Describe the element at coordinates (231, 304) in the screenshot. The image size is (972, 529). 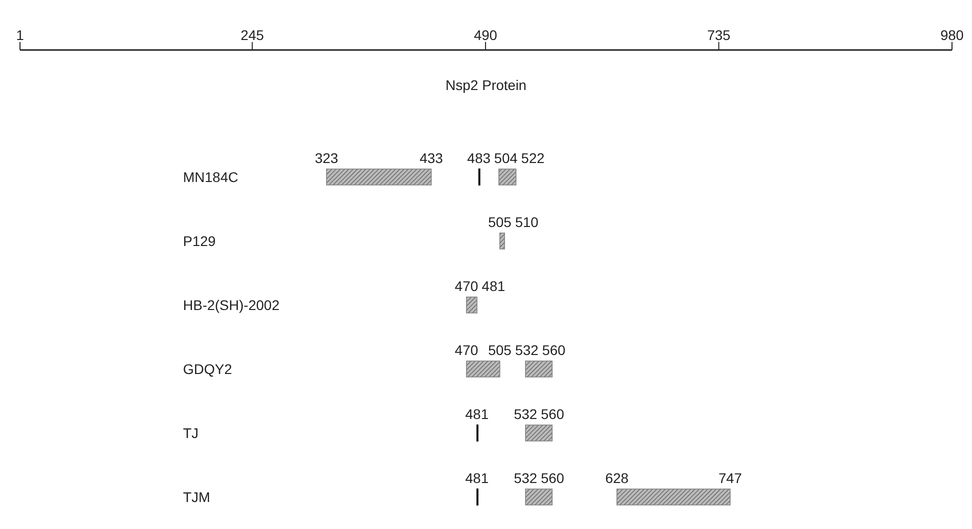
I see `y-tick-label: HB-2(SH)-2002` at that location.